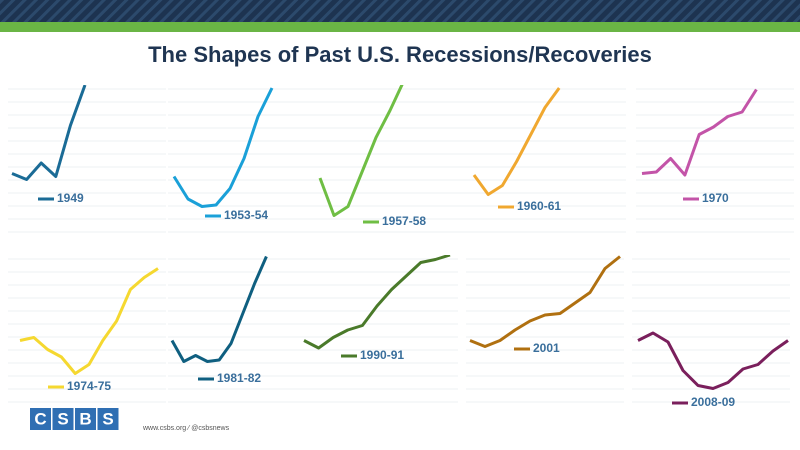 Image resolution: width=800 pixels, height=450 pixels. Describe the element at coordinates (400, 11) in the screenshot. I see `header-band` at that location.